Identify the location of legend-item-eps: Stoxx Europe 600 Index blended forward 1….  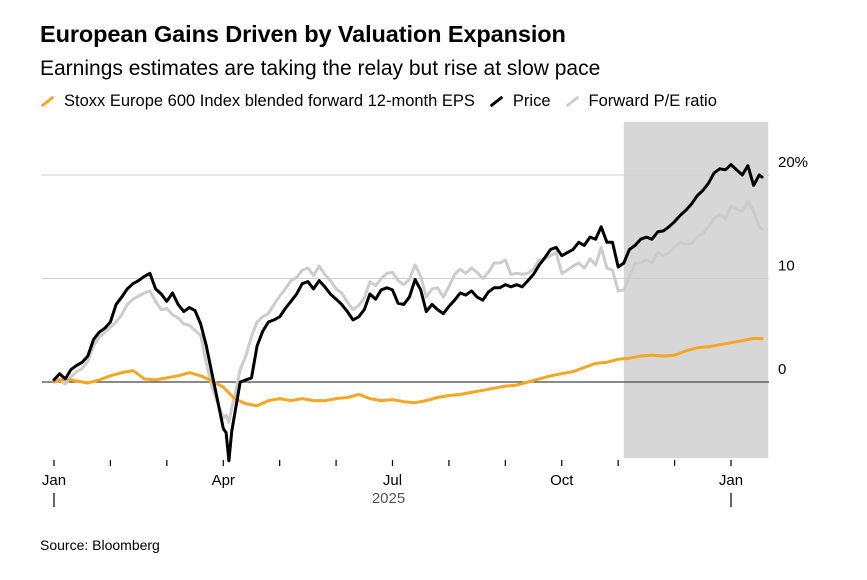
(257, 101).